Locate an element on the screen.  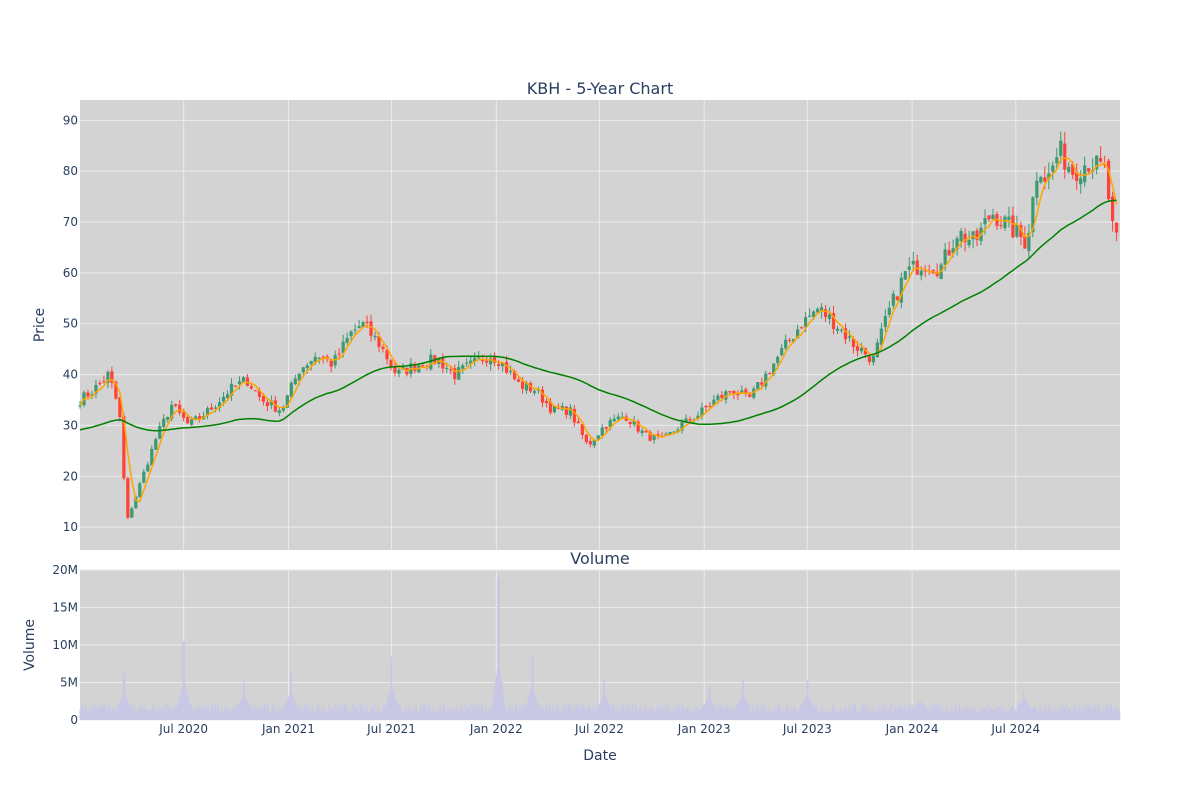
volume-y-tick-label: 5M is located at coordinates (69, 683).